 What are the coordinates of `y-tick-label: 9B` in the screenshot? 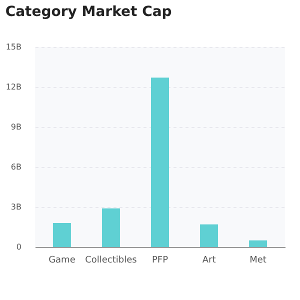 It's located at (16, 127).